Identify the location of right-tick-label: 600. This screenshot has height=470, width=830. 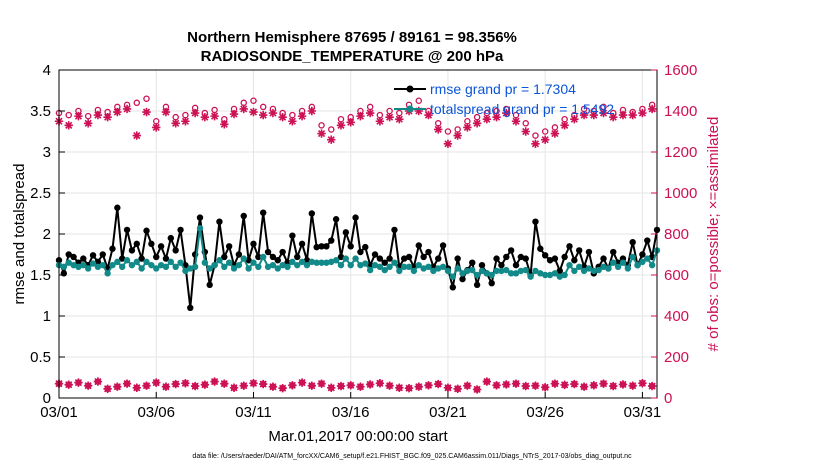
(676, 275).